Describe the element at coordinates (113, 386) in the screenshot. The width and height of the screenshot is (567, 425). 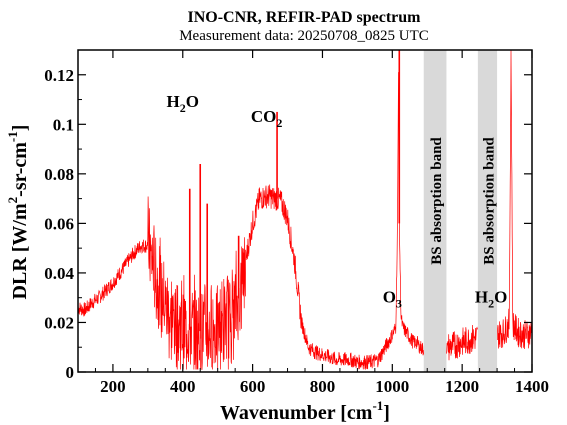
I see `x-tick-label-0: 200` at that location.